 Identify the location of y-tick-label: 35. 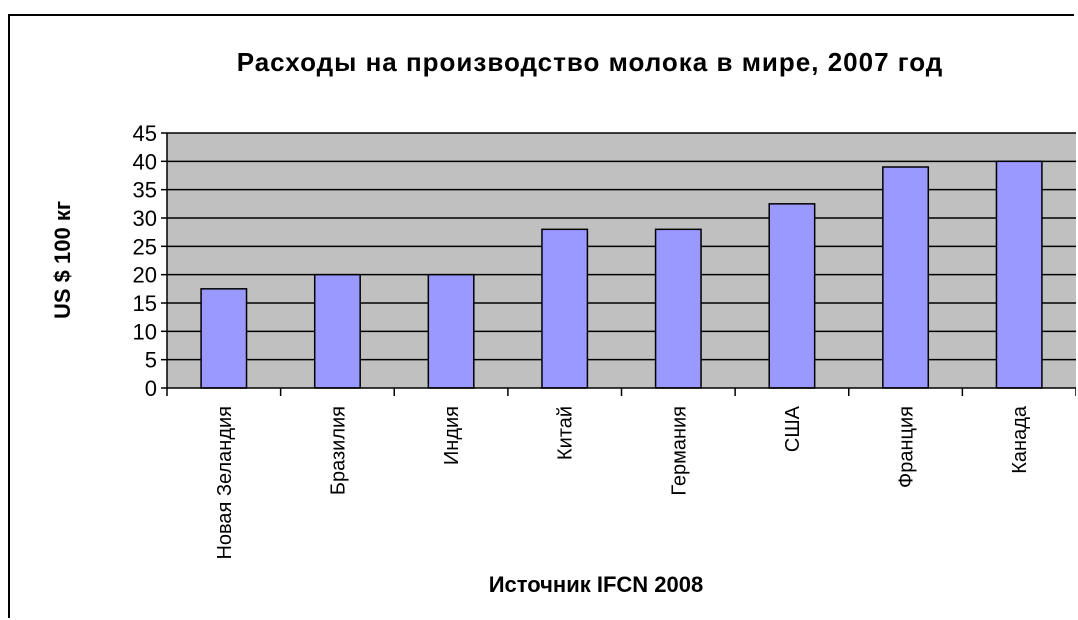
(145, 190).